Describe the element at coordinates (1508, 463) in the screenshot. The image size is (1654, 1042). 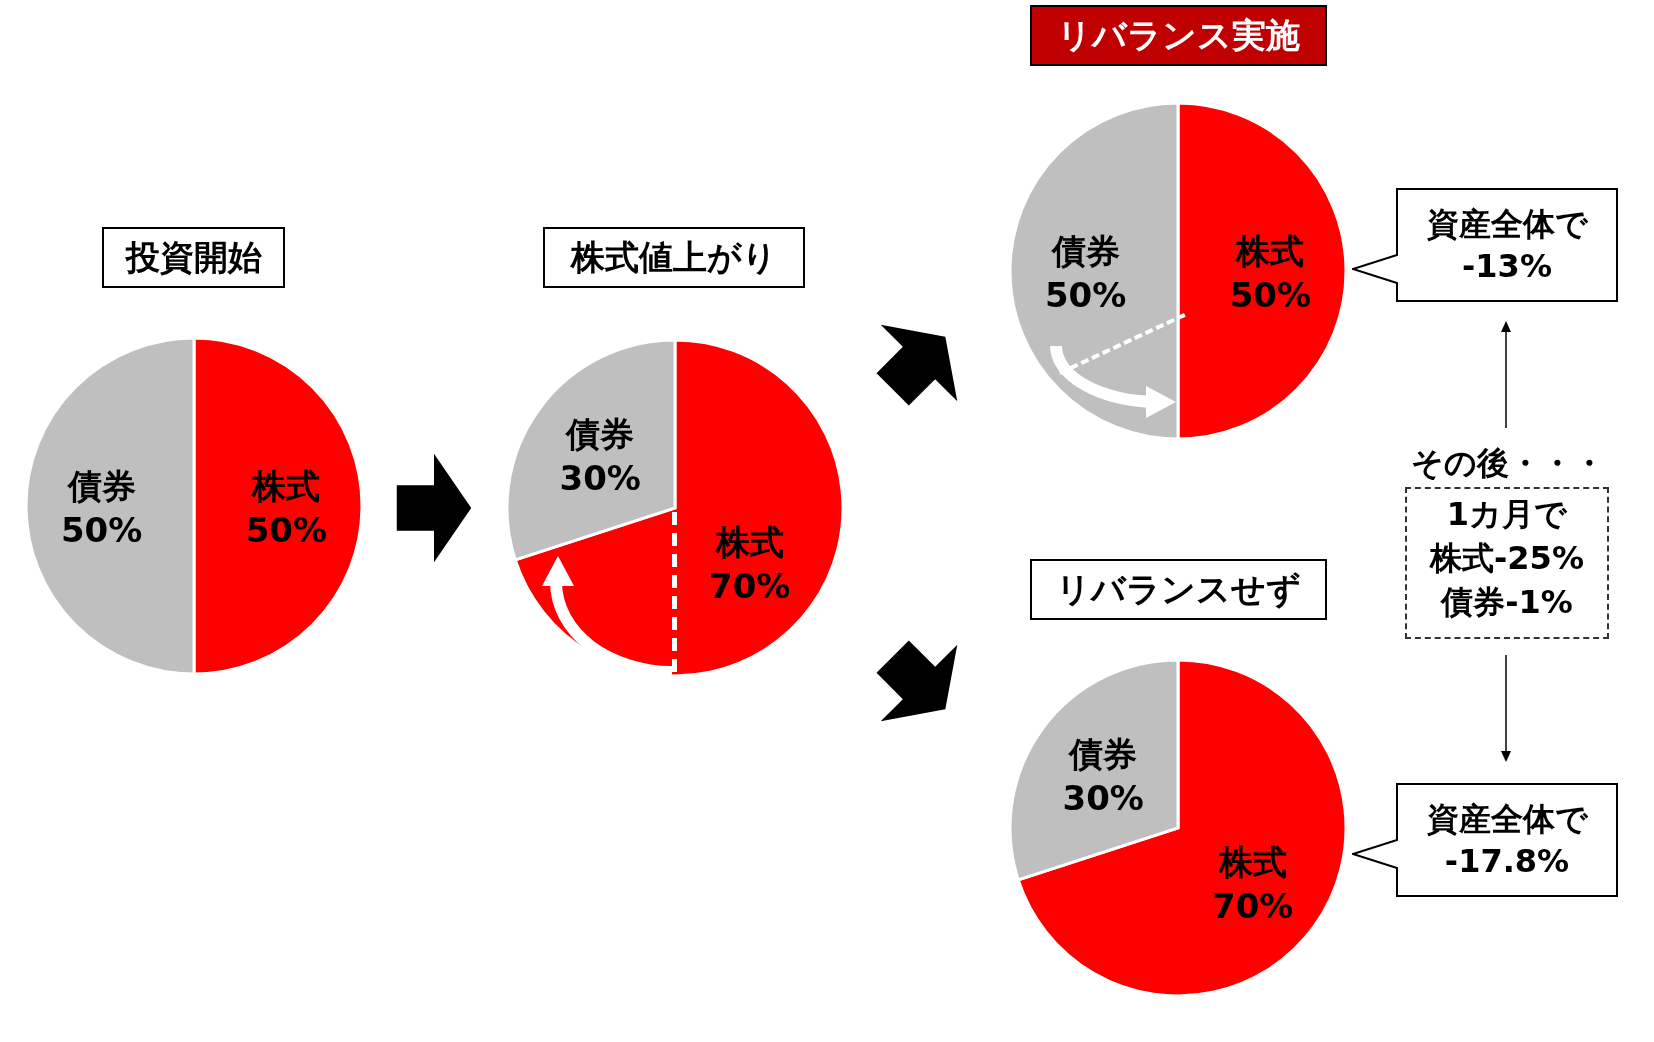
I see `text: その後・・・` at that location.